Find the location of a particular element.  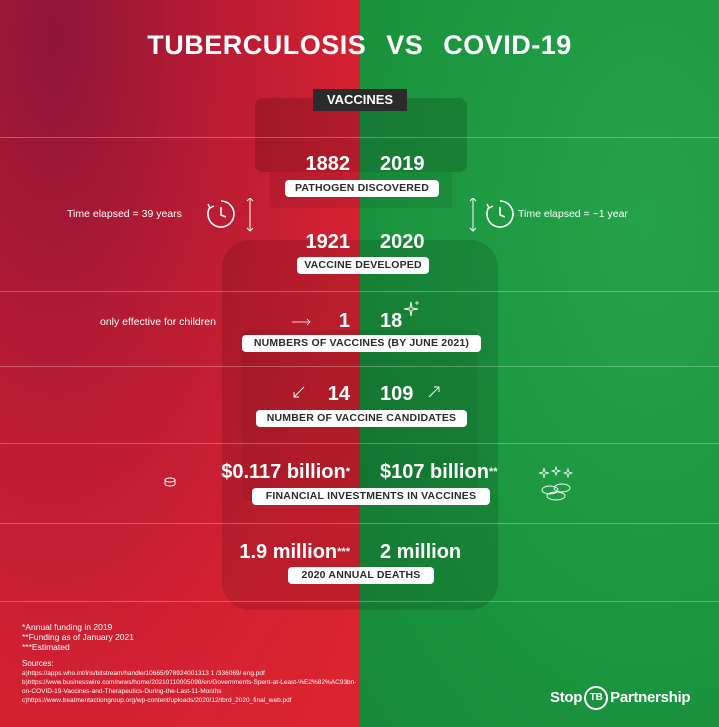

label-pathogen-discovered: PATHOGEN DISCOVERED is located at coordinates (362, 188).